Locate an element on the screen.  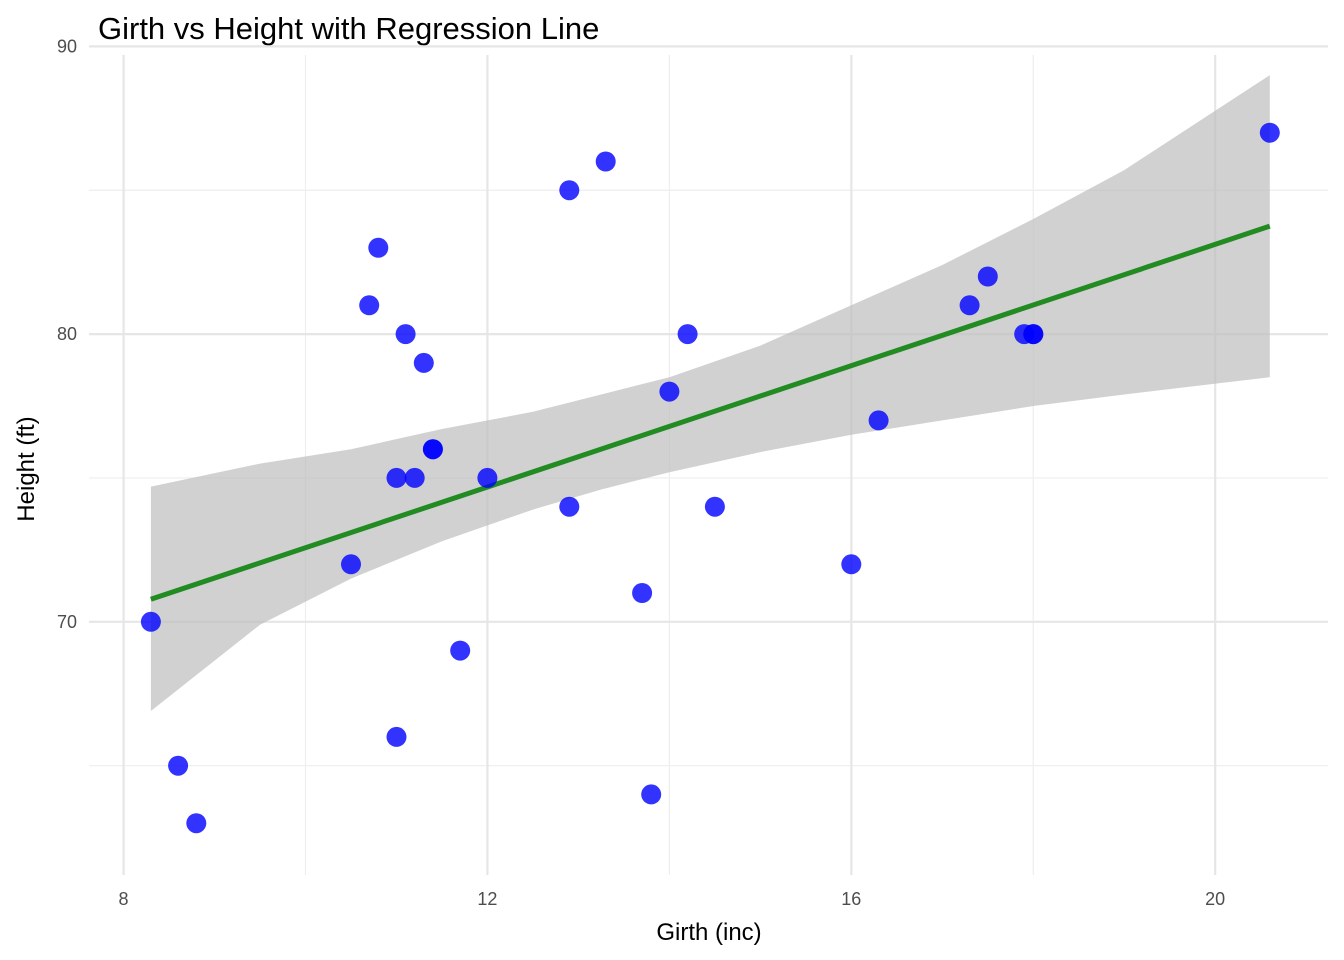
y-tick-label: 80 is located at coordinates (67, 334).